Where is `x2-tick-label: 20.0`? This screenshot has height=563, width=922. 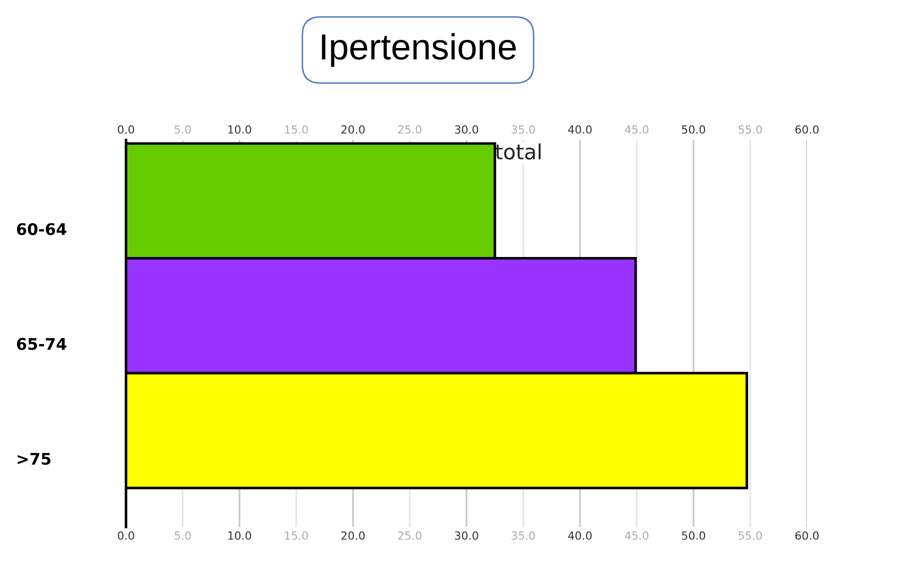 x2-tick-label: 20.0 is located at coordinates (353, 129).